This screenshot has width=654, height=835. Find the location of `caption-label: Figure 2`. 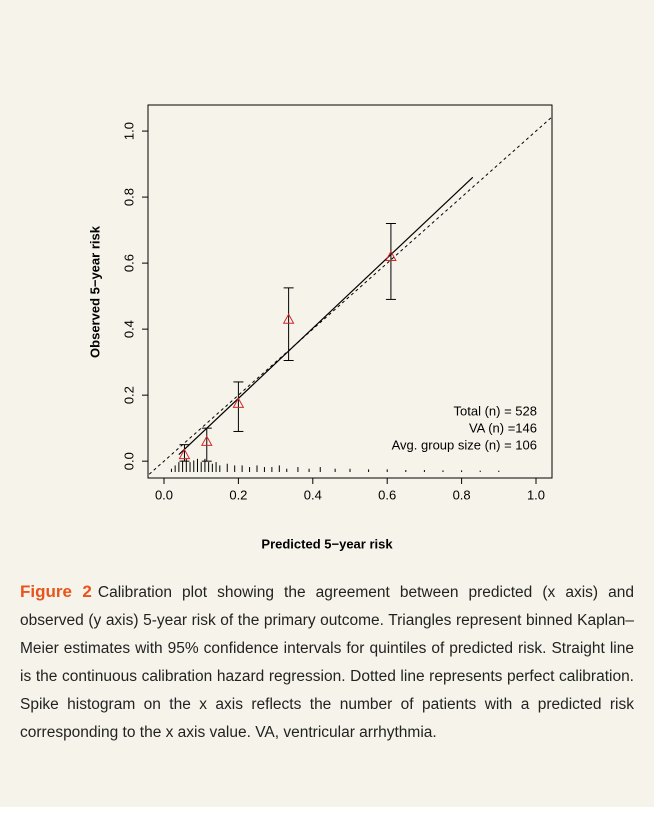

caption-label: Figure 2 is located at coordinates (56, 591).